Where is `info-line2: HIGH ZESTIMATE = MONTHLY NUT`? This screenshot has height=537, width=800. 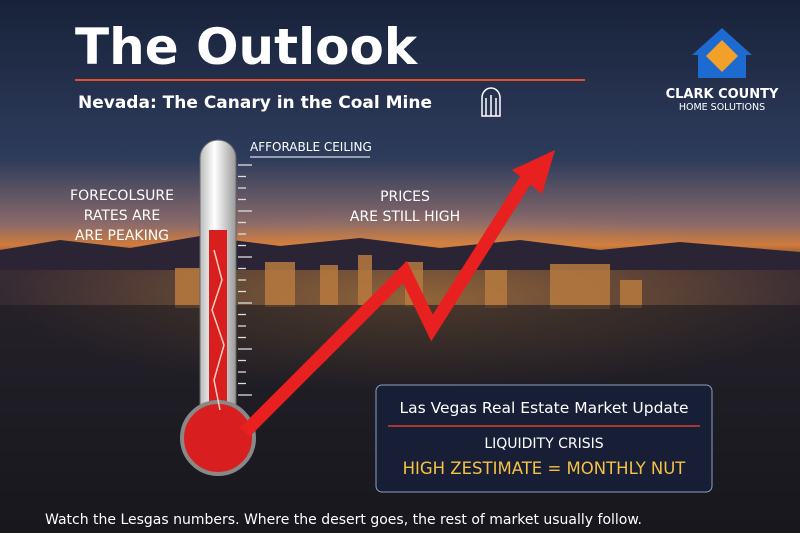
info-line2: HIGH ZESTIMATE = MONTHLY NUT is located at coordinates (545, 468).